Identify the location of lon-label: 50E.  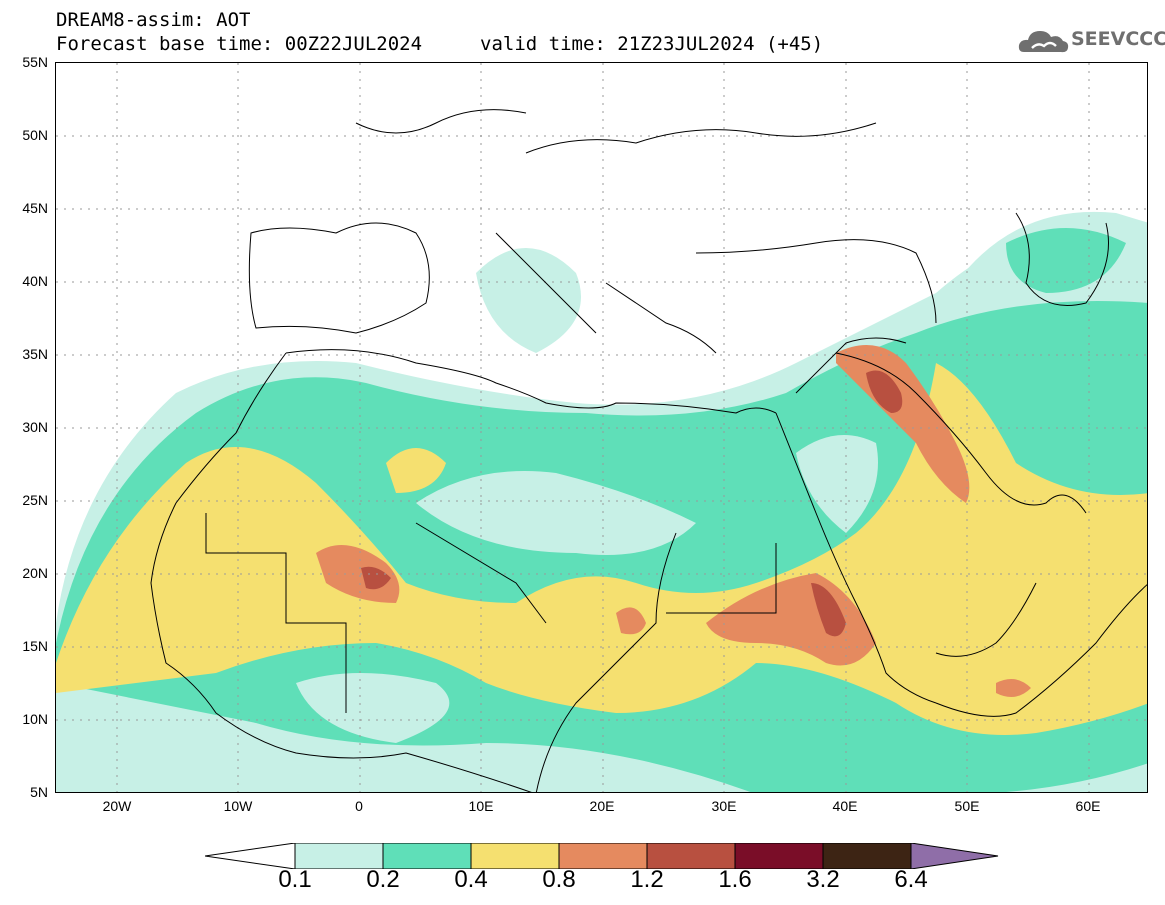
(967, 806).